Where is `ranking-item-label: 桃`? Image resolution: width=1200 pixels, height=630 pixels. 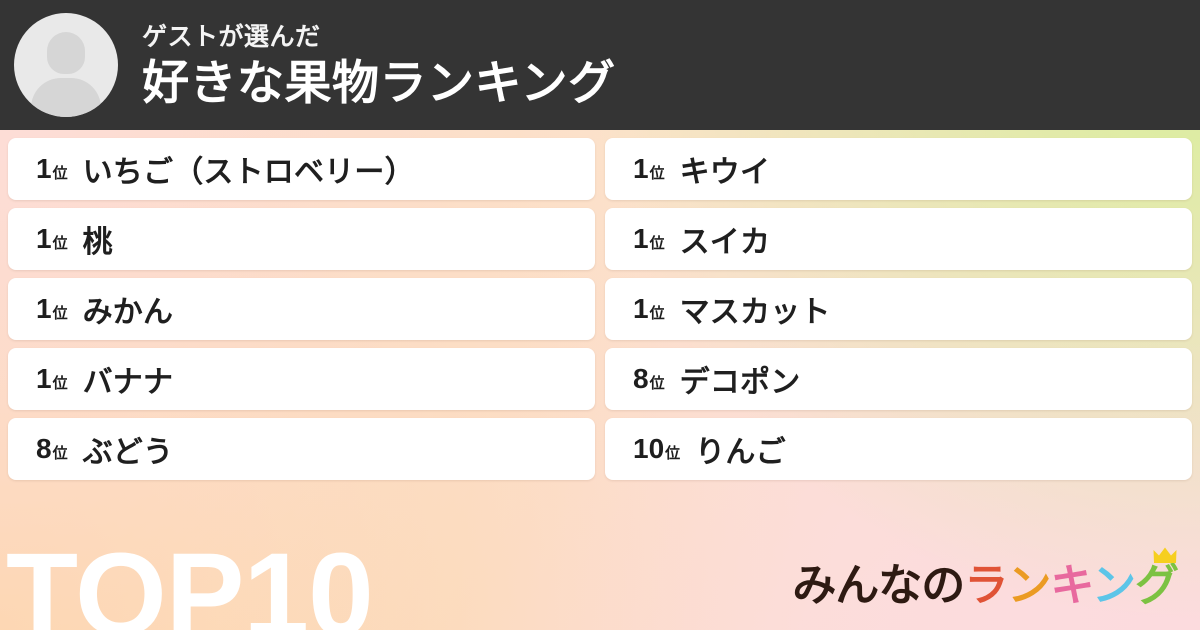
ranking-item-label: 桃 is located at coordinates (97, 242).